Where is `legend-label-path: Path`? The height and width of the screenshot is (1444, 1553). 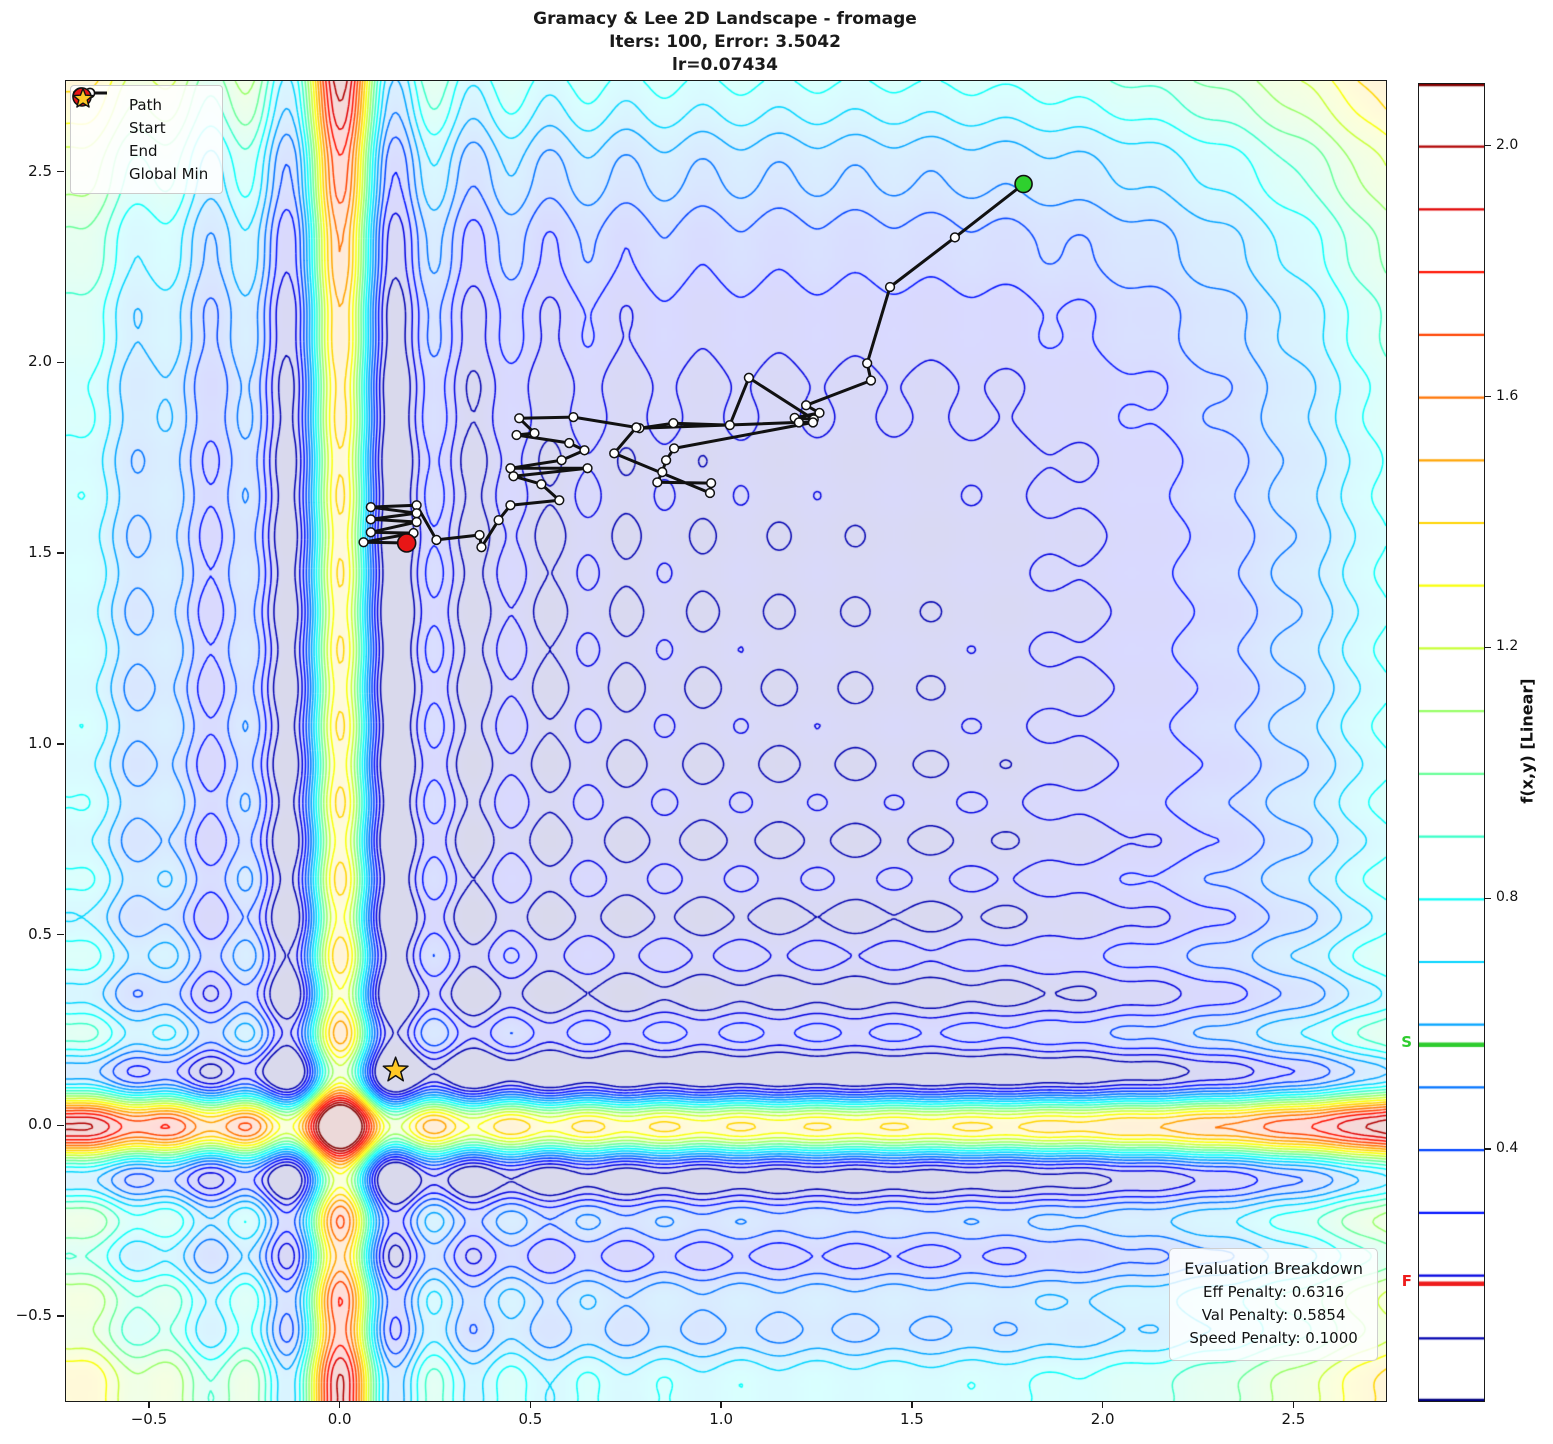
legend-label-path: Path is located at coordinates (145, 104).